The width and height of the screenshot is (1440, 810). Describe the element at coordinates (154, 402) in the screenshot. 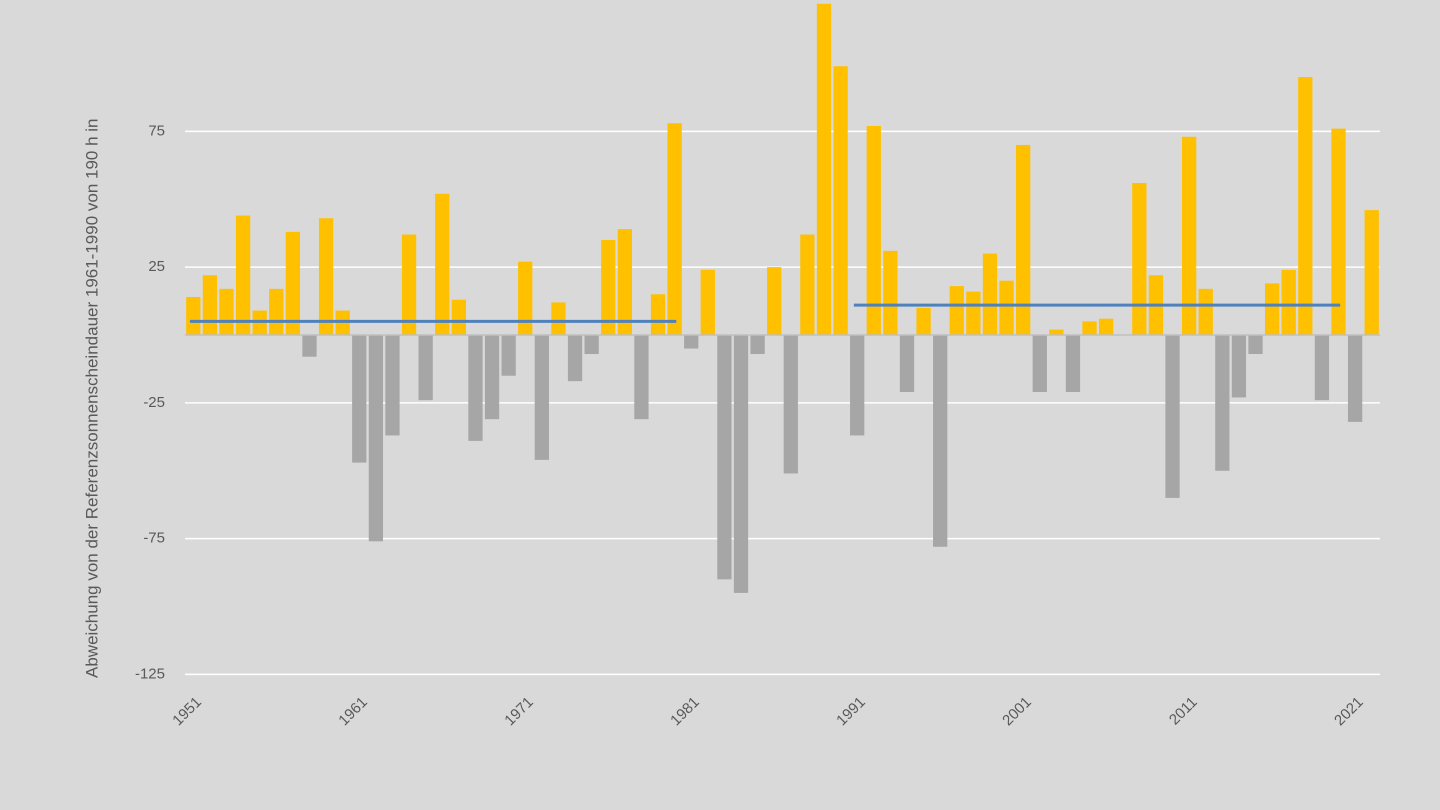

I see `y-tick-label: -25` at that location.